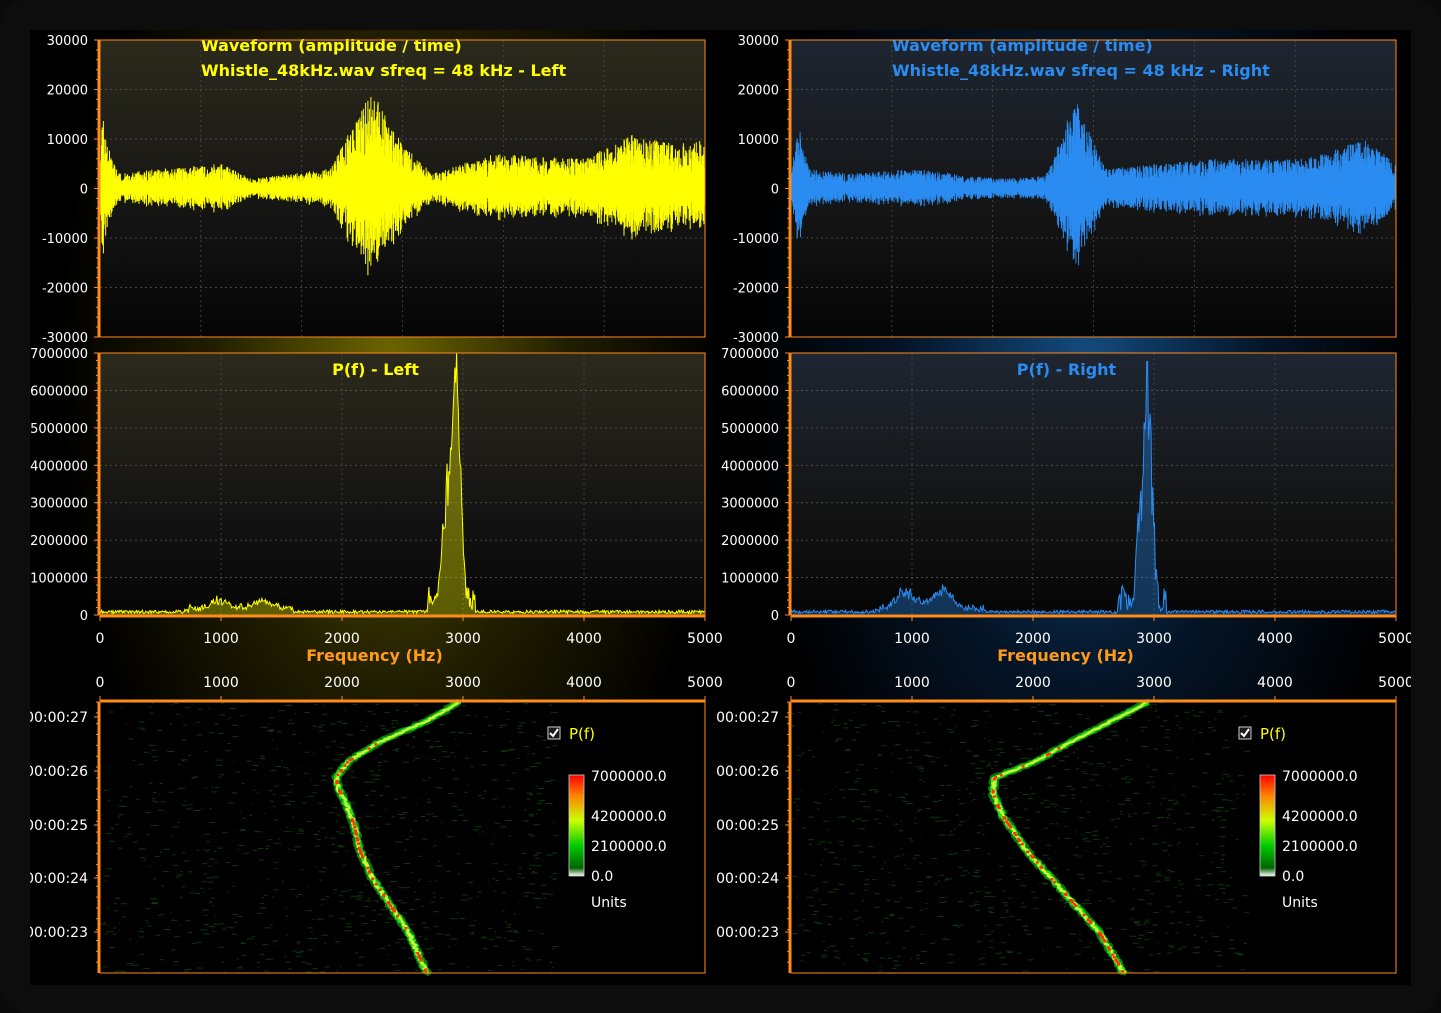  Describe the element at coordinates (1081, 70) in the screenshot. I see `chart-subtitle: Whistle_48kHz.wav sfreq = 48 kHz - Right` at that location.